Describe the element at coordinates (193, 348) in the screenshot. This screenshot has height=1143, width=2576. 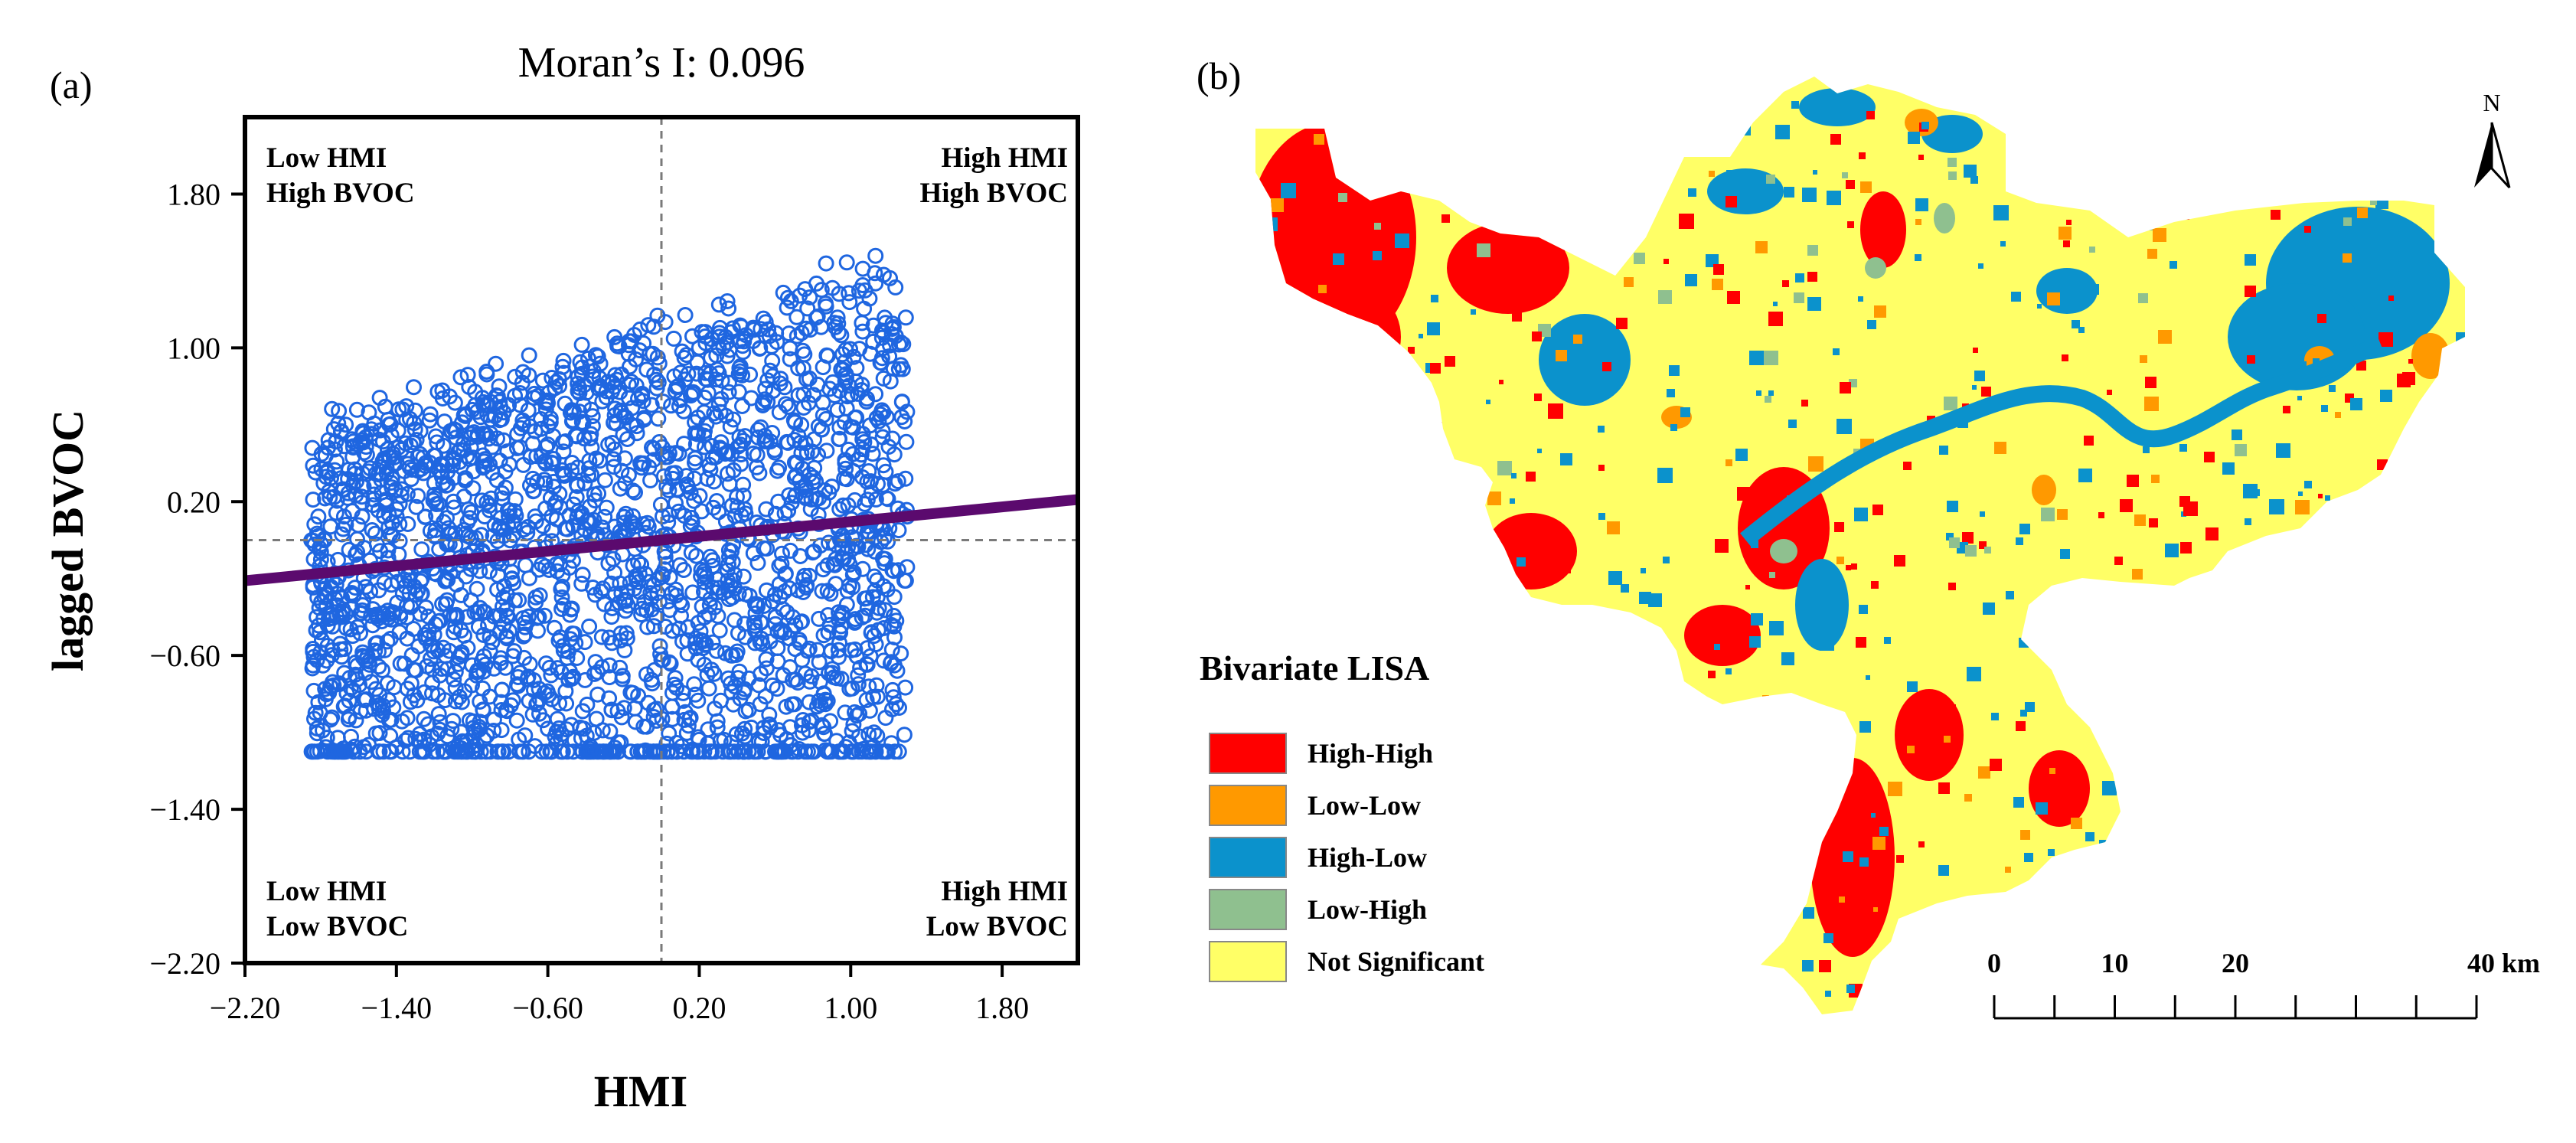
I see `y-tick-label: 1.00` at that location.